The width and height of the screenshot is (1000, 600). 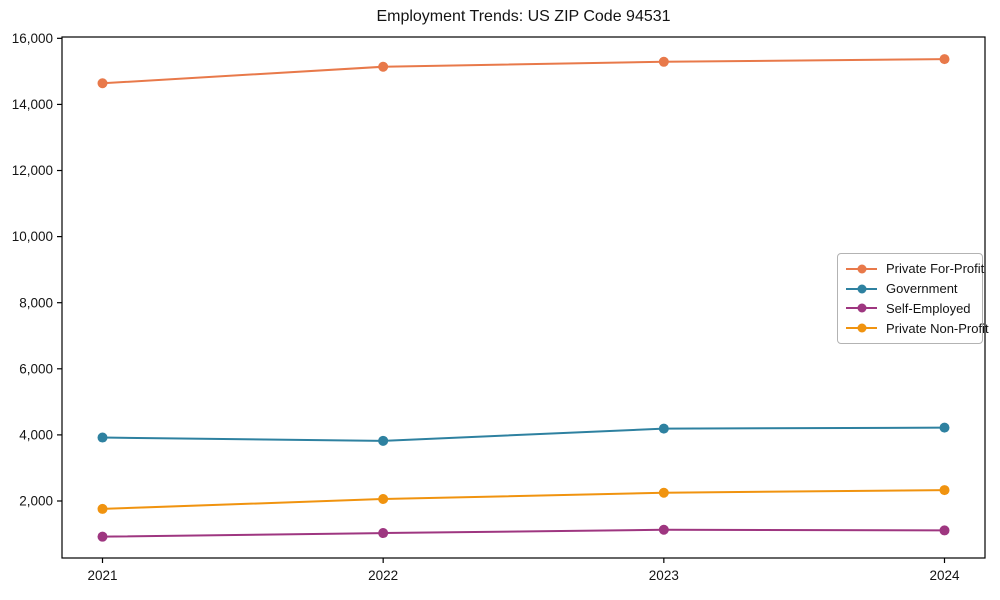 What do you see at coordinates (523, 71) in the screenshot?
I see `series-line-private-for-profit` at bounding box center [523, 71].